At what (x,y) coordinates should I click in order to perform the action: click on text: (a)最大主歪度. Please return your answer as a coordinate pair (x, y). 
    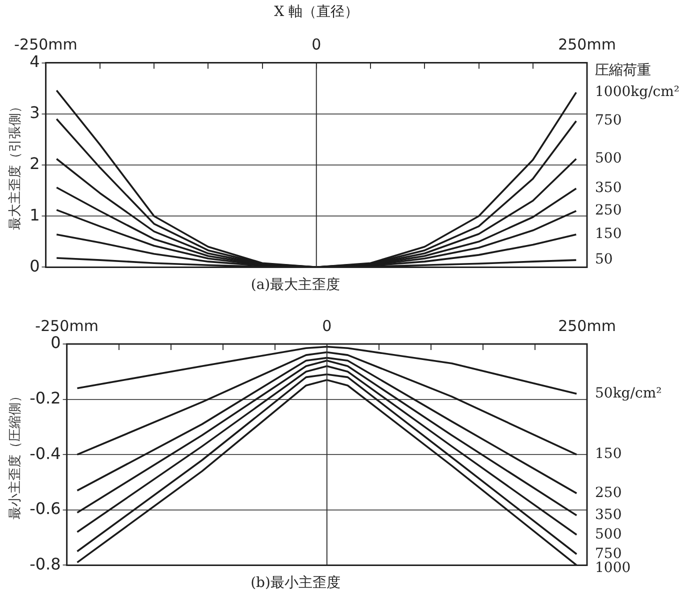
    Looking at the image, I should click on (295, 285).